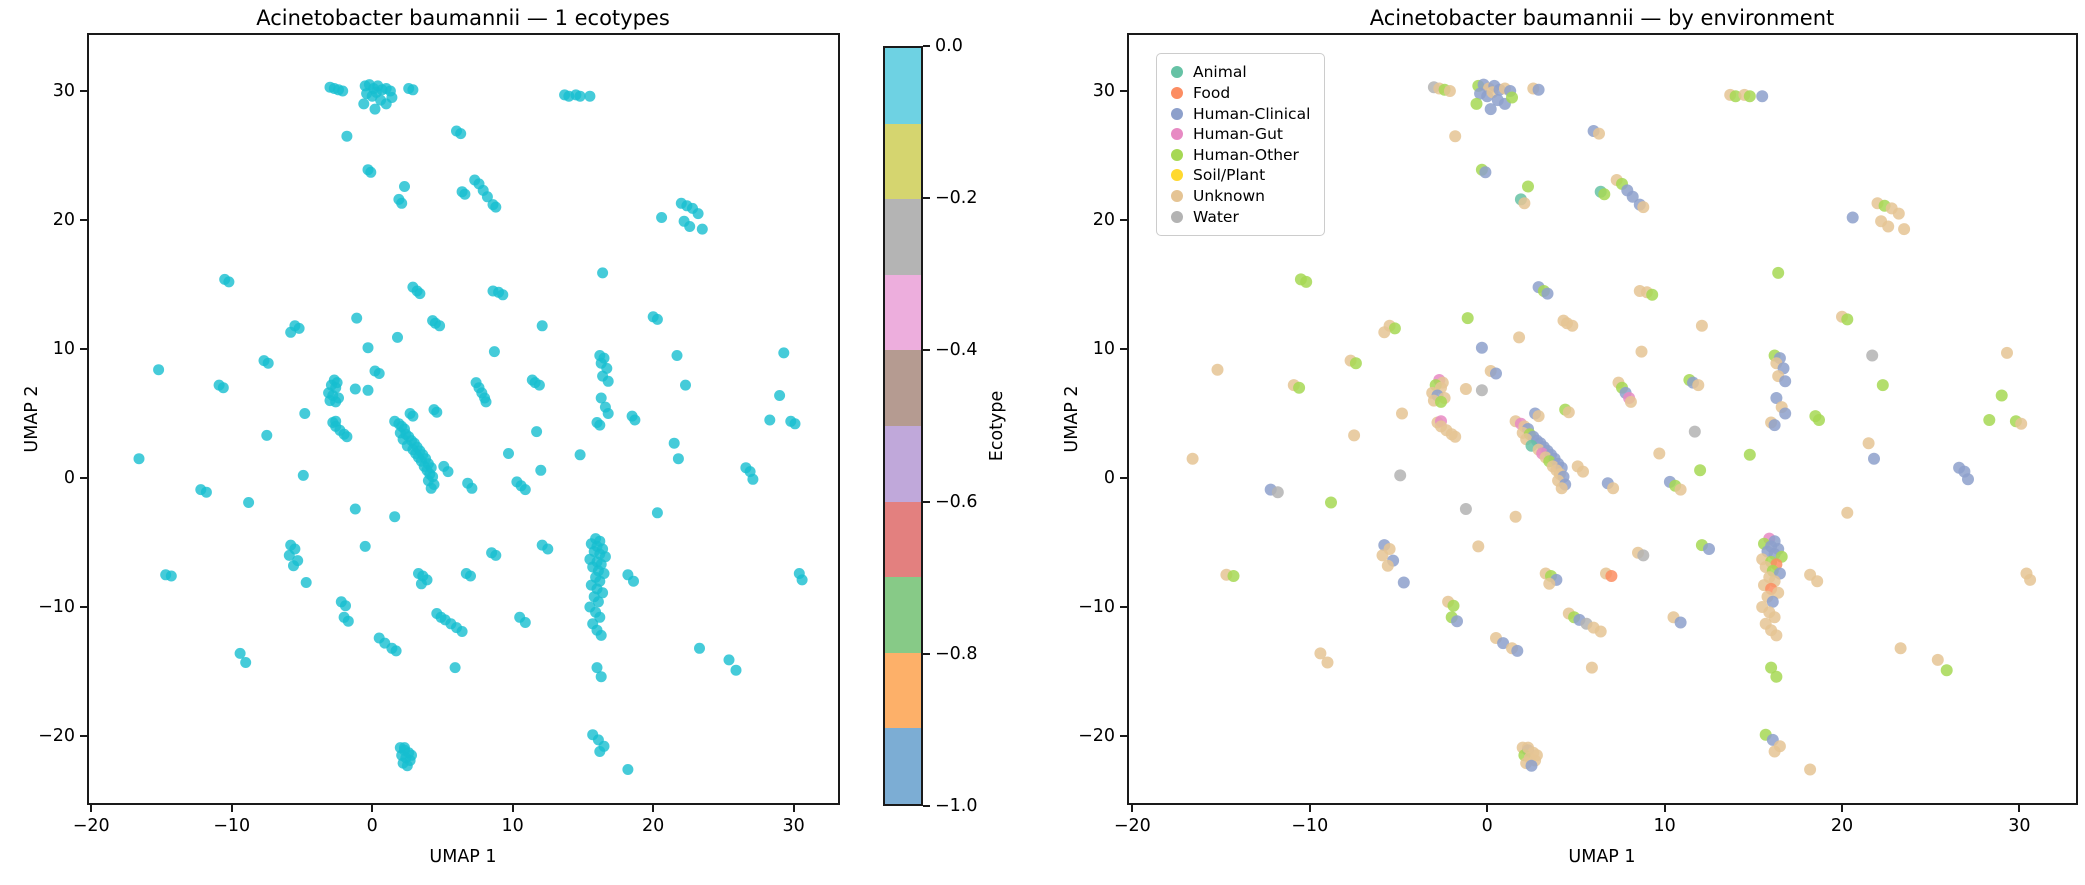 This screenshot has width=2085, height=885. What do you see at coordinates (1487, 826) in the screenshot?
I see `x-tick-label: 0` at bounding box center [1487, 826].